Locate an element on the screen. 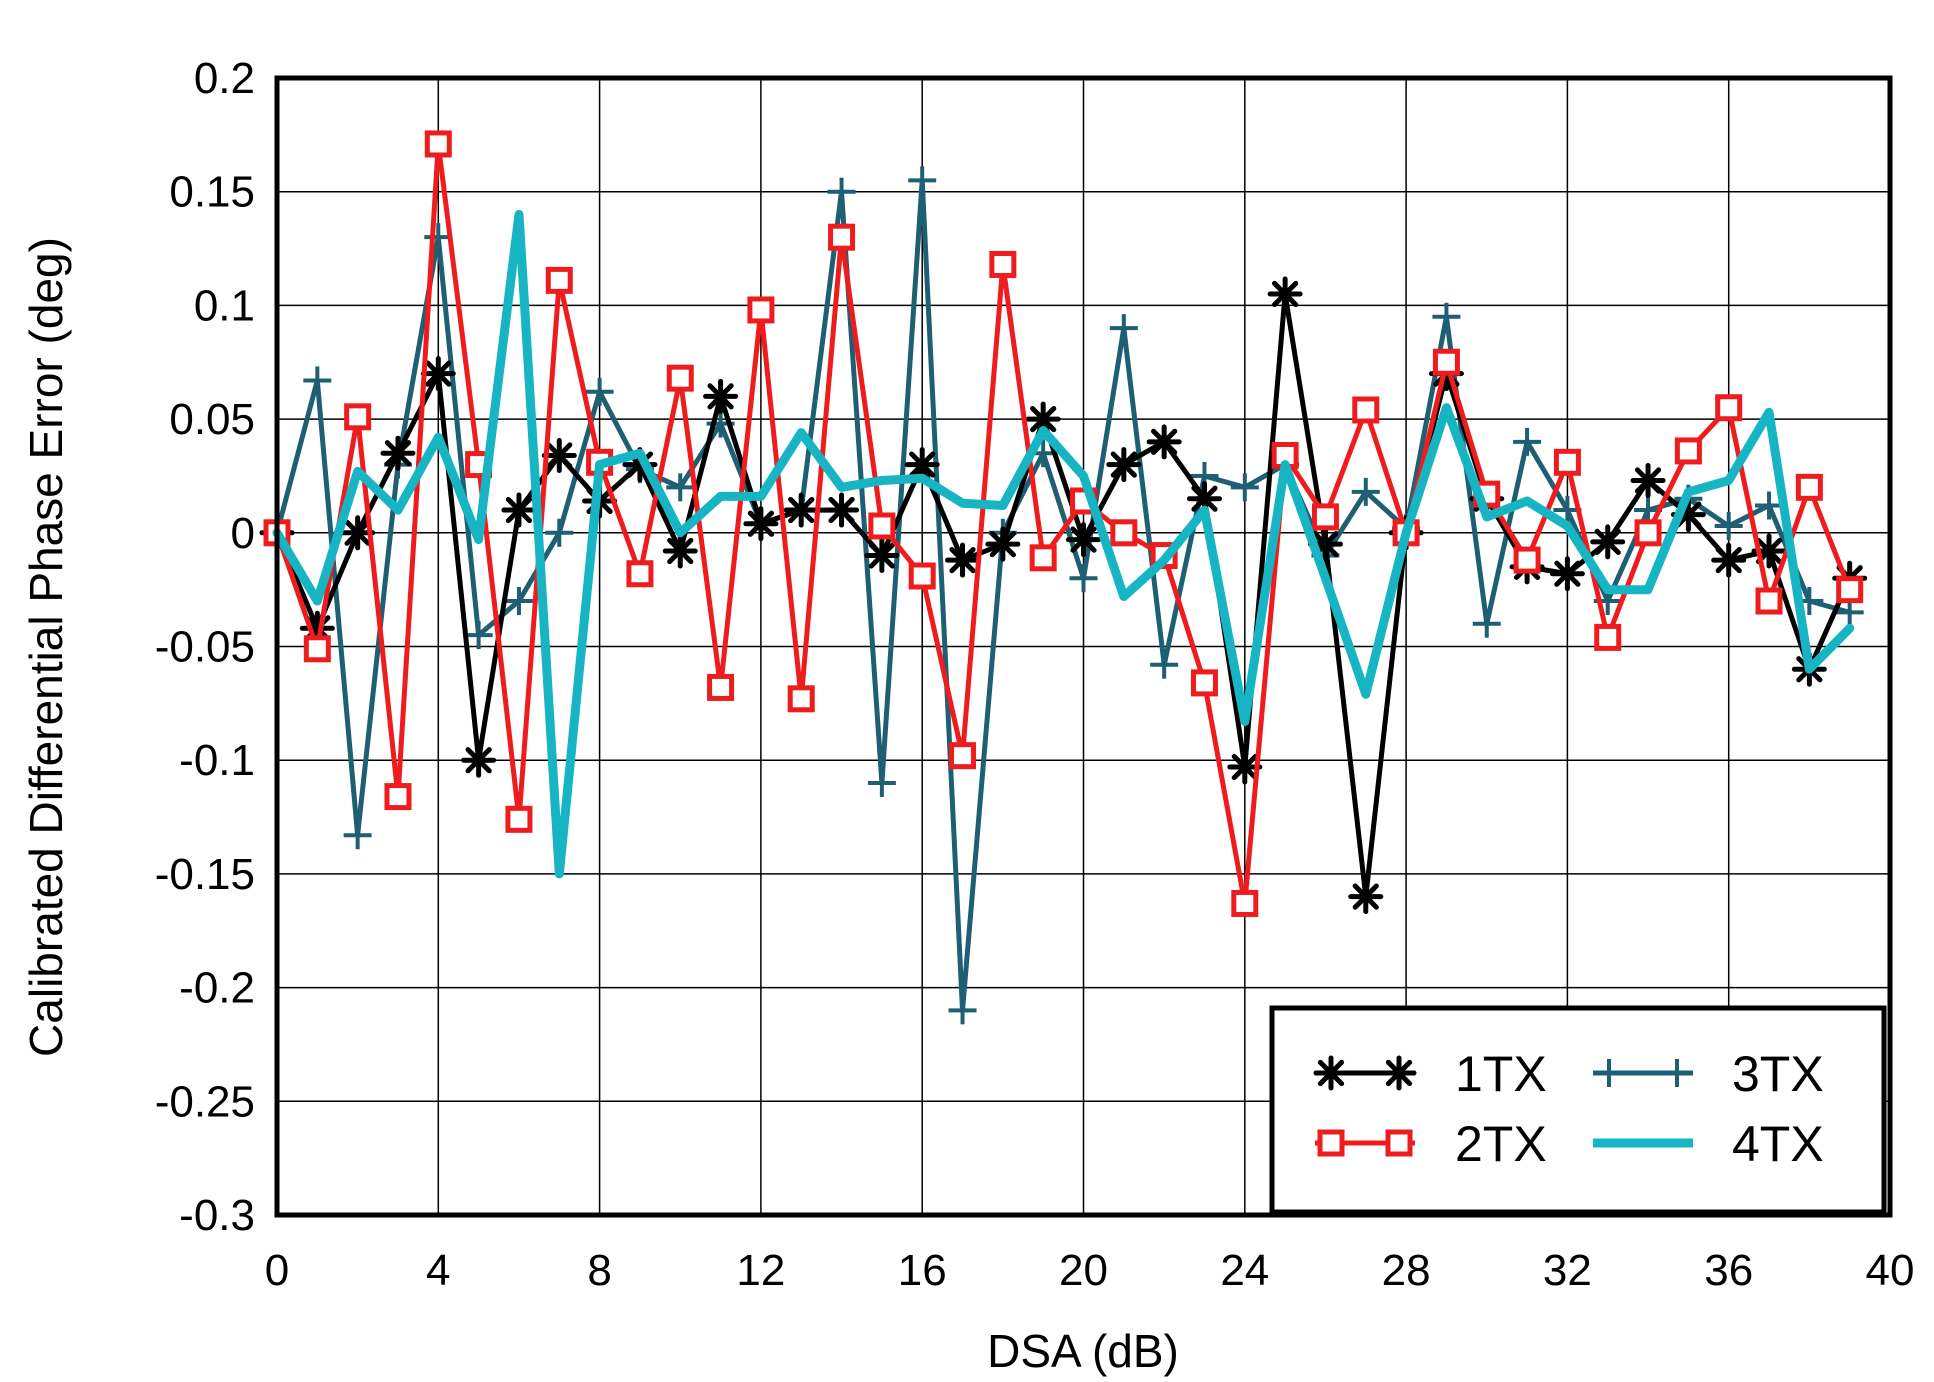  y-tick-label: -0.2 is located at coordinates (217, 988).